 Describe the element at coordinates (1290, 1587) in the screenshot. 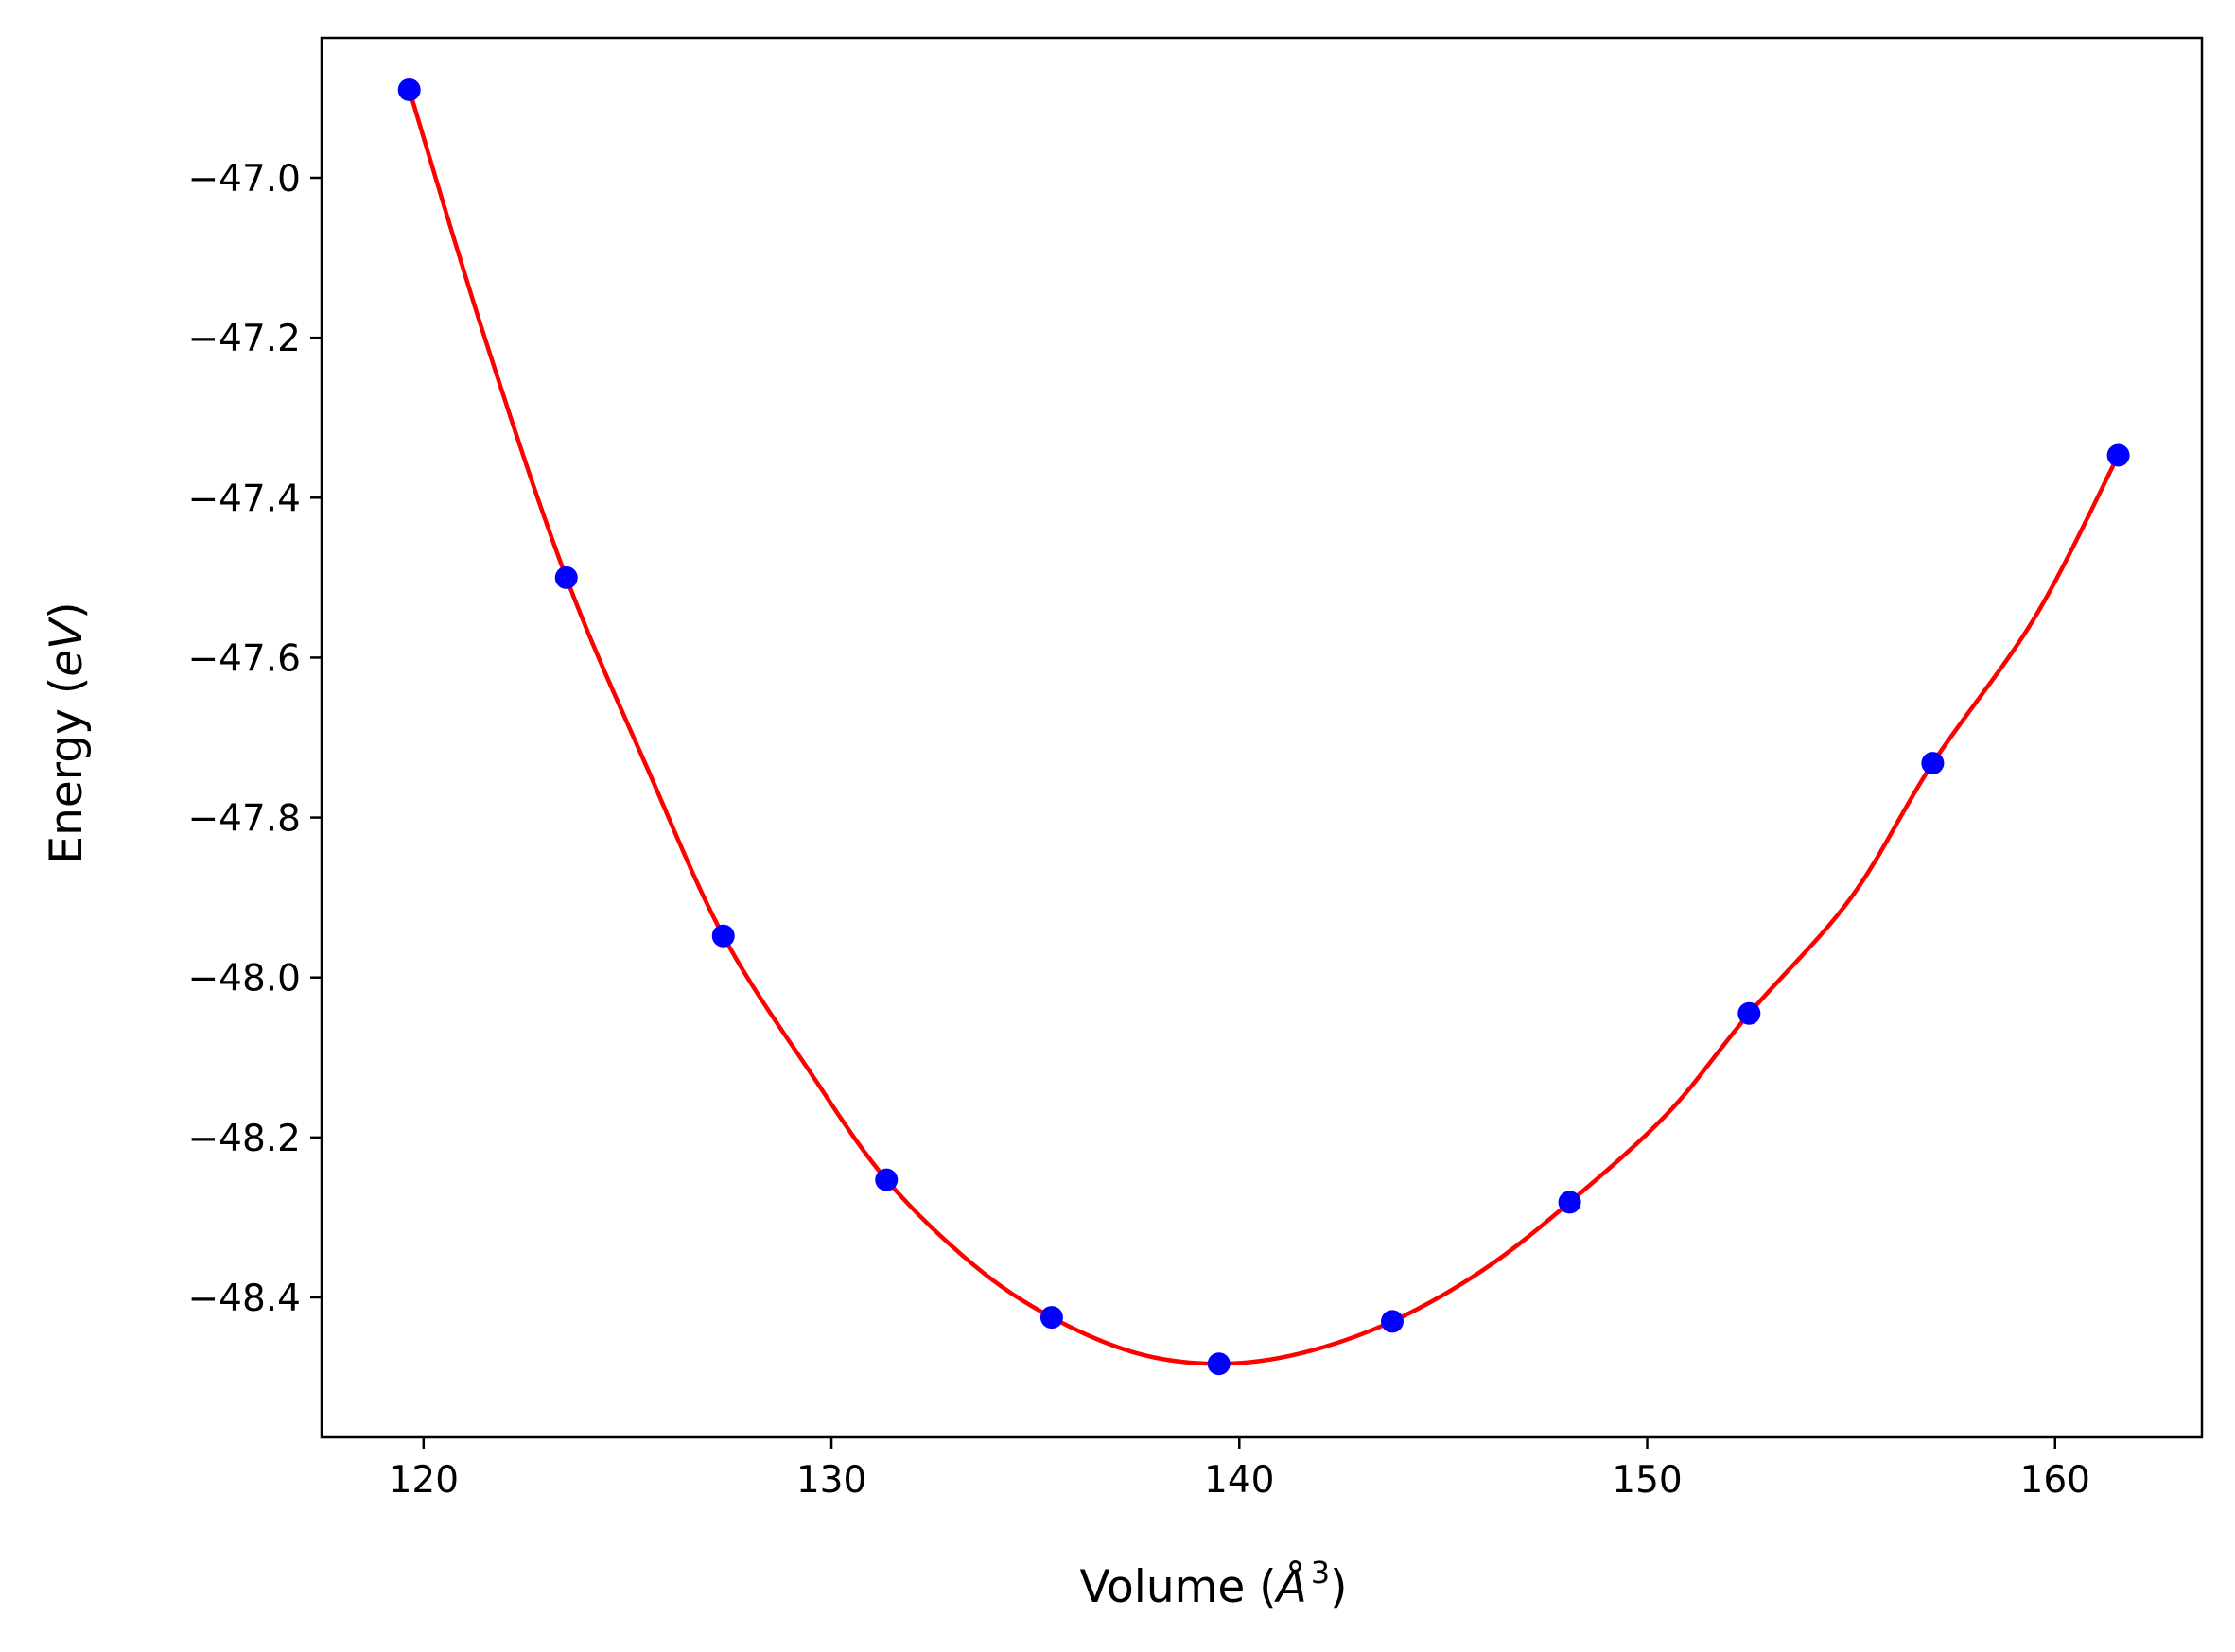

I see `x-axis-label-unit: Å` at that location.